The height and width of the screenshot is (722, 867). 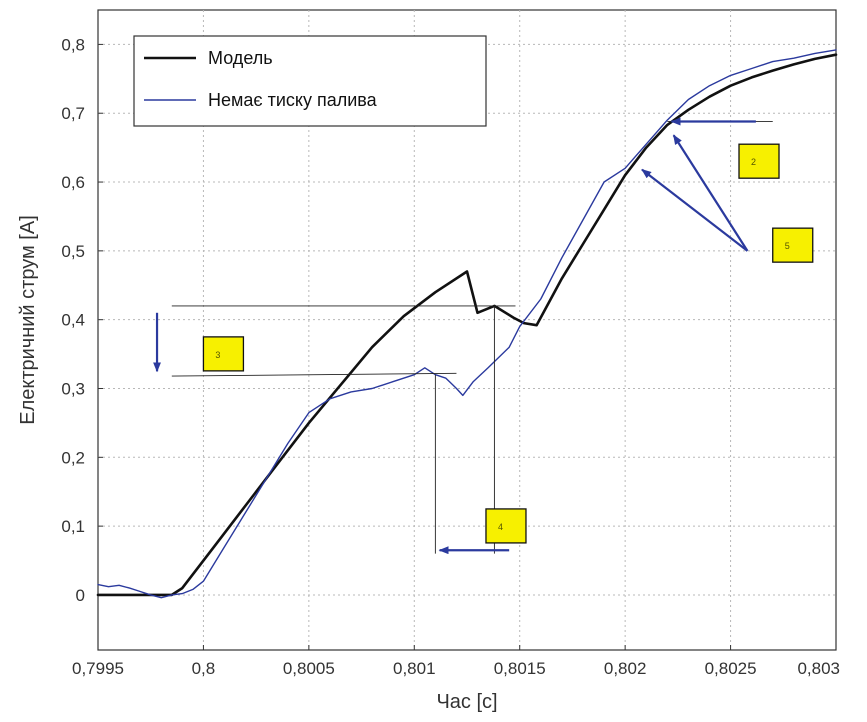 What do you see at coordinates (787, 246) in the screenshot?
I see `annotation-label-5: 5` at bounding box center [787, 246].